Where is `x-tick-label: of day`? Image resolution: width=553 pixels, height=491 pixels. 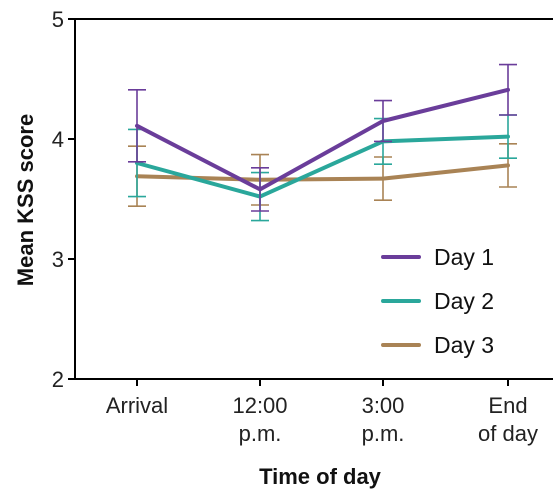
x-tick-label: of day is located at coordinates (508, 433).